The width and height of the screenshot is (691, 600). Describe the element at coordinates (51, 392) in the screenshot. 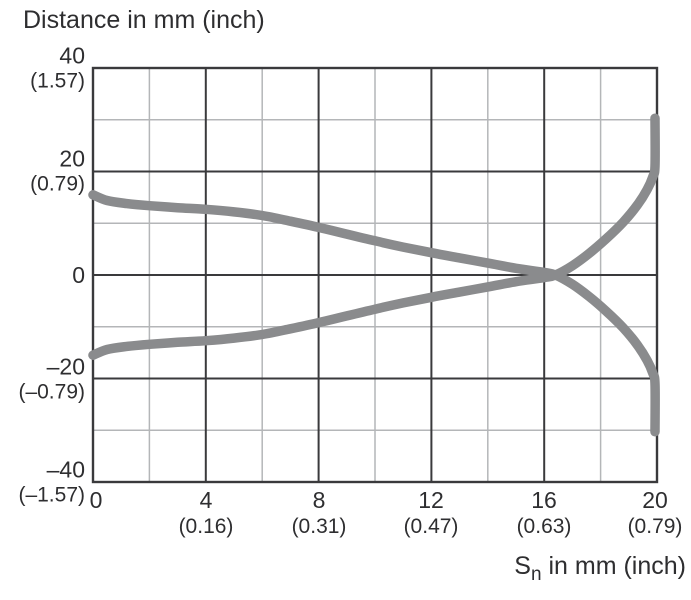

I see `y-tick-inch: (–0.79)` at that location.